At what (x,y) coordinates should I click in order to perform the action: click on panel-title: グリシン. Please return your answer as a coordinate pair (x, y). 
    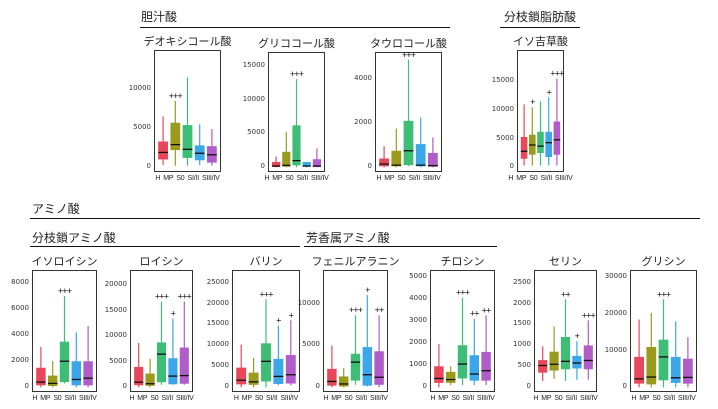
    Looking at the image, I should click on (663, 261).